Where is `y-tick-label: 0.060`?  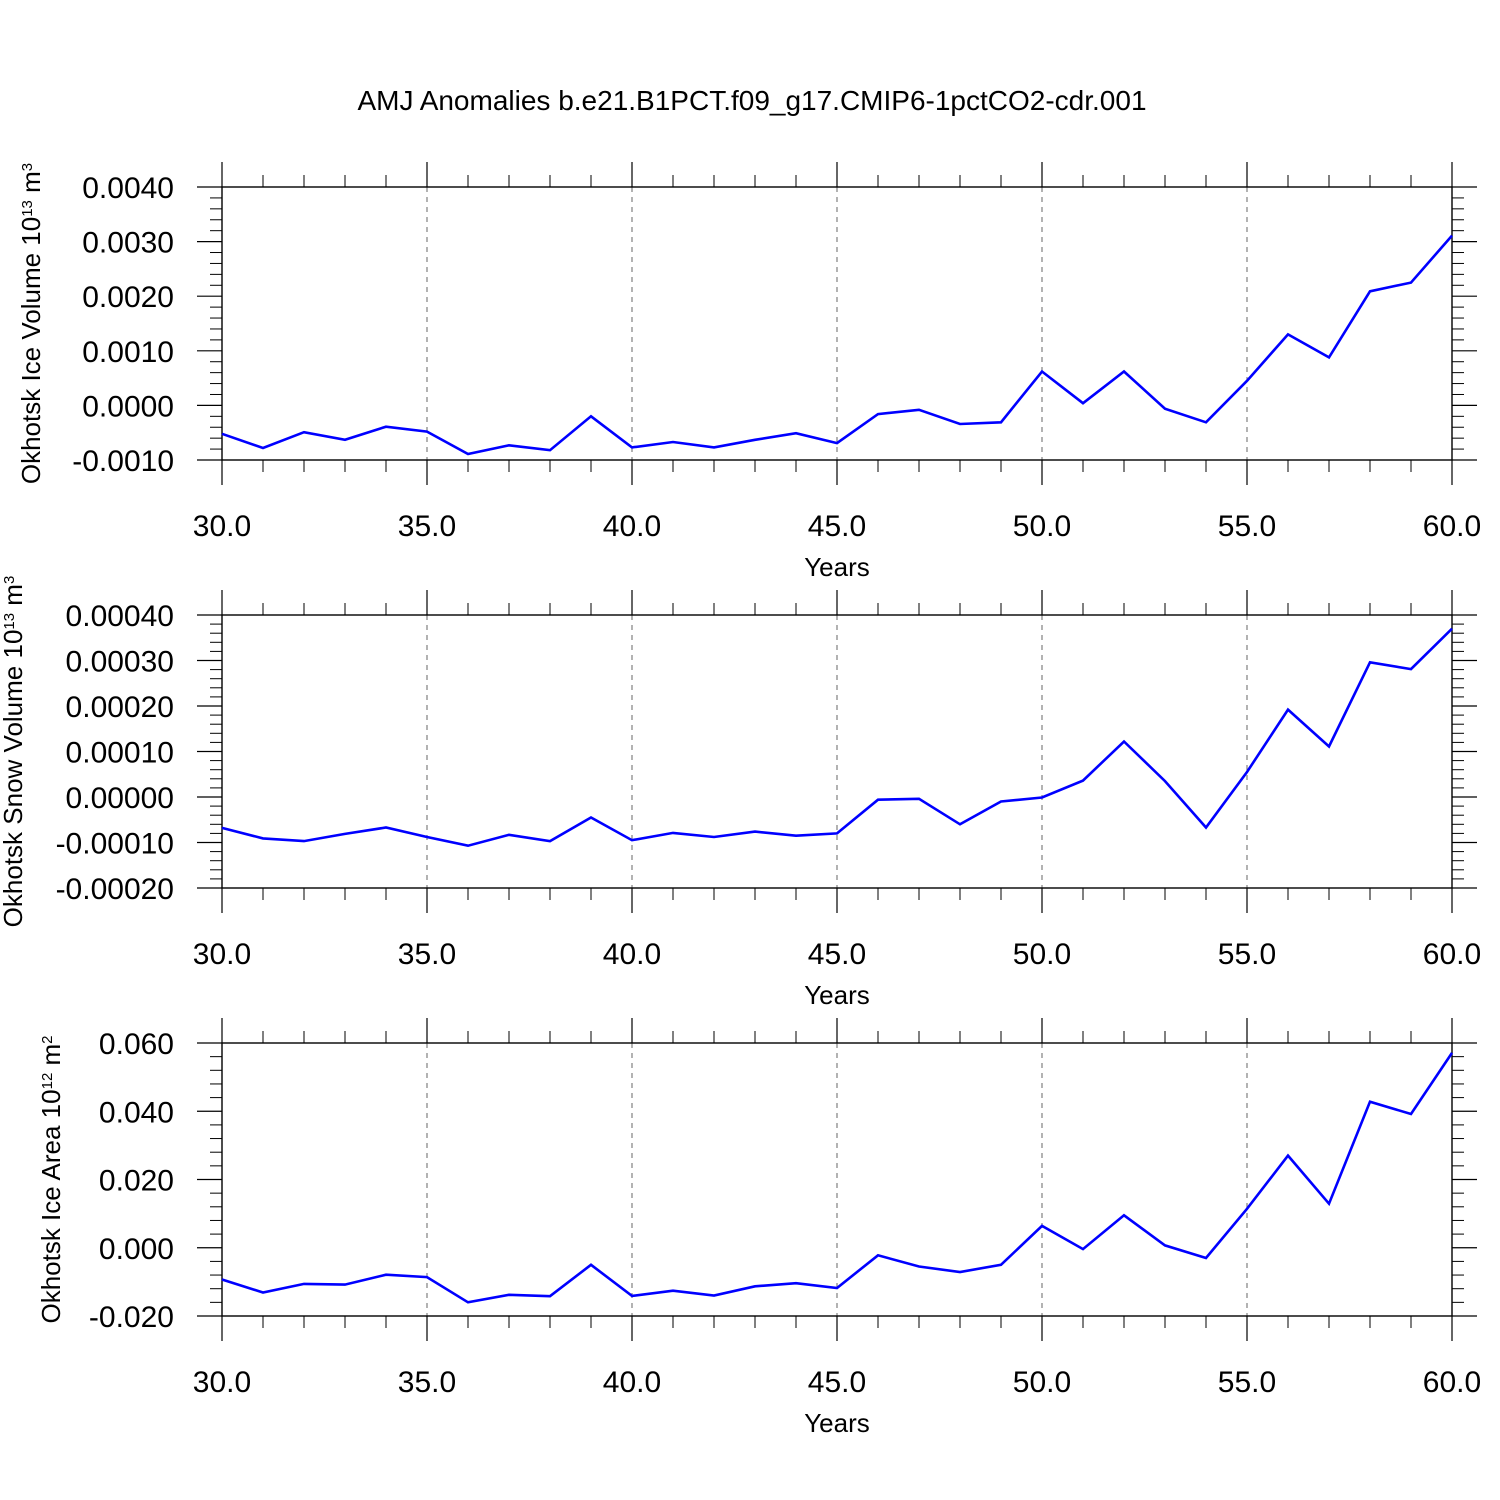 y-tick-label: 0.060 is located at coordinates (136, 1044).